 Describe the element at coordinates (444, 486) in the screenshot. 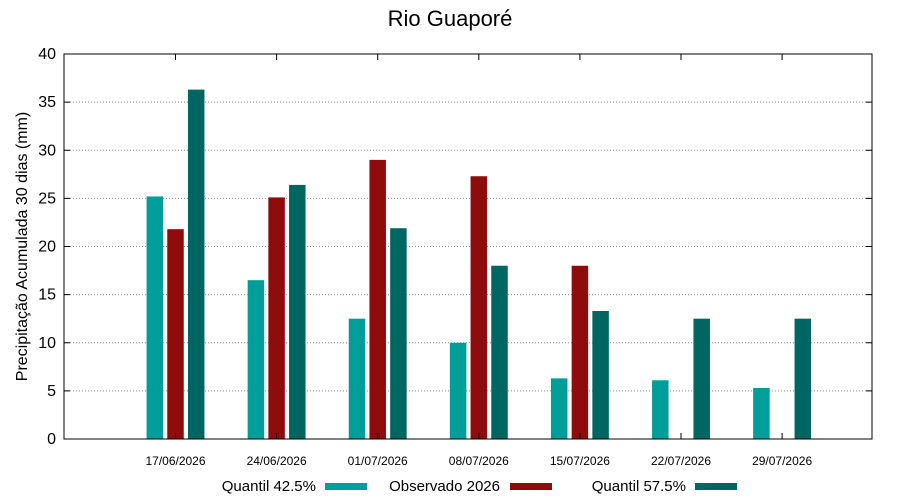

I see `legend-label: Observado 2026` at that location.